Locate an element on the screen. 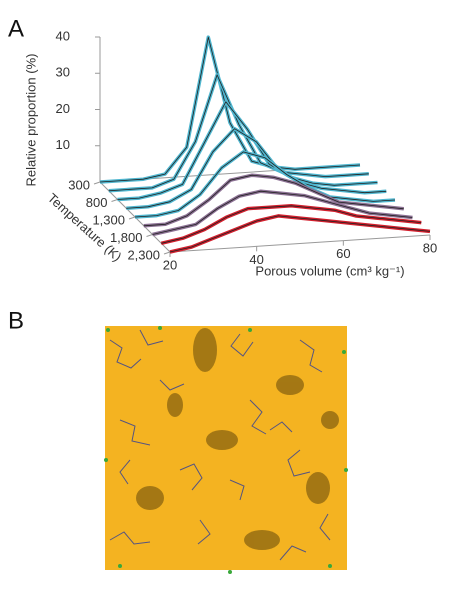 The height and width of the screenshot is (594, 458). z-tick-label: 40 is located at coordinates (63, 35).